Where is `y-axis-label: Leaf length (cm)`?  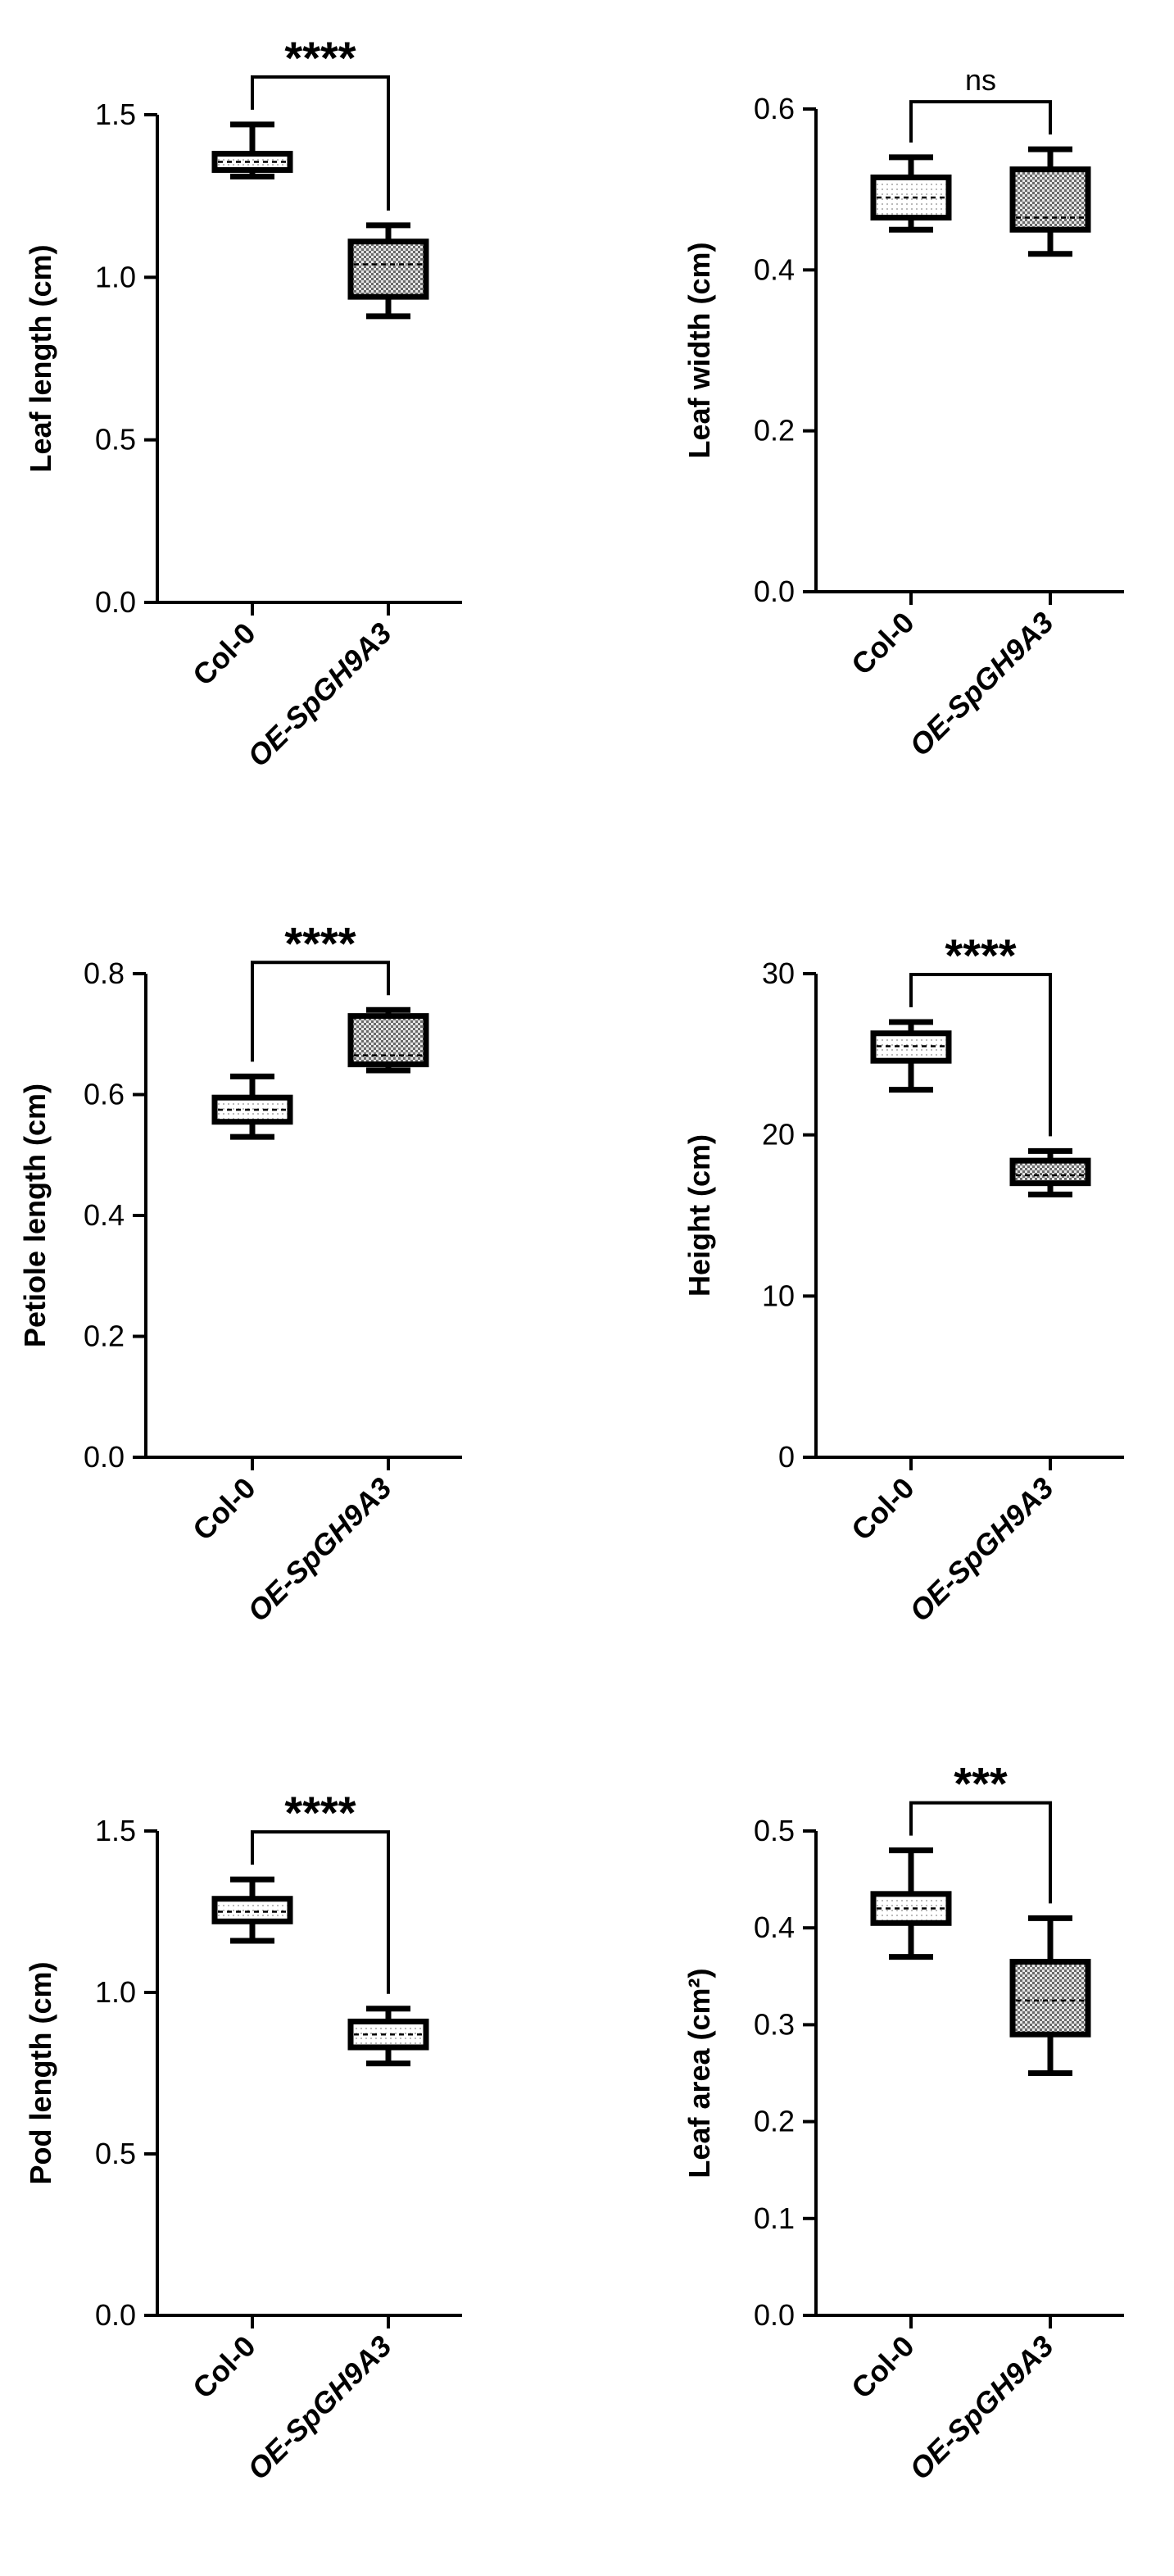
y-axis-label: Leaf length (cm) is located at coordinates (40, 358).